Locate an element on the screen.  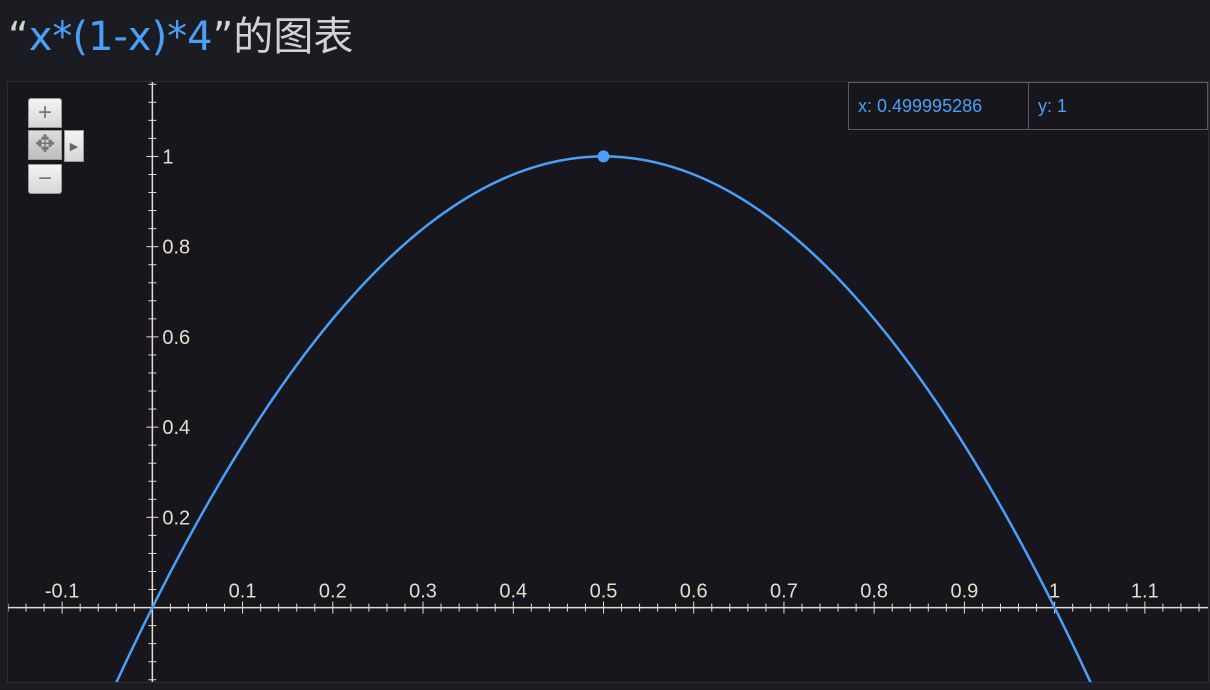
y-tick-label: 0.6 is located at coordinates (176, 338).